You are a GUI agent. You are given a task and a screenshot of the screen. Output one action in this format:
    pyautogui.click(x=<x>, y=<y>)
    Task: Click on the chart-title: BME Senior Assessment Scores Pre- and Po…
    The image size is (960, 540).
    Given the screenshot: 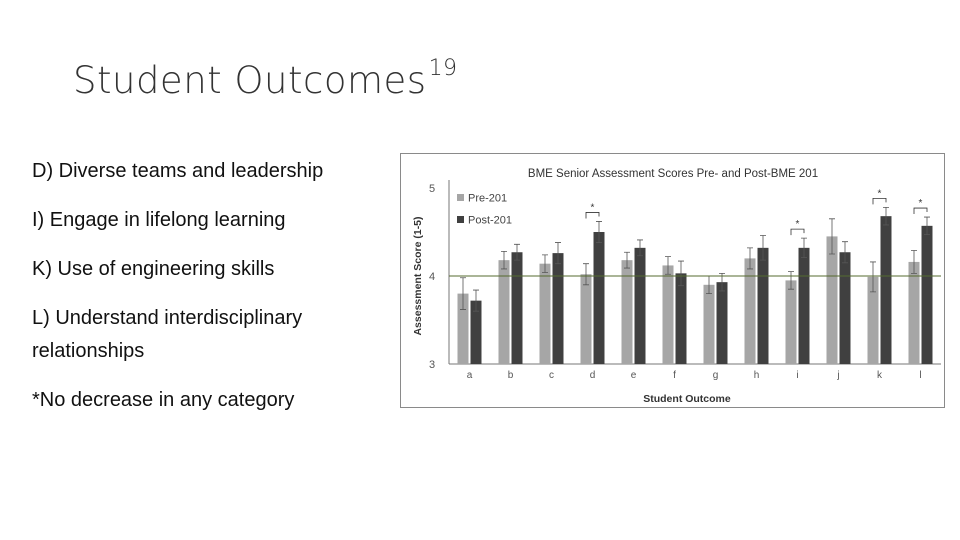 What is the action you would take?
    pyautogui.click(x=673, y=174)
    